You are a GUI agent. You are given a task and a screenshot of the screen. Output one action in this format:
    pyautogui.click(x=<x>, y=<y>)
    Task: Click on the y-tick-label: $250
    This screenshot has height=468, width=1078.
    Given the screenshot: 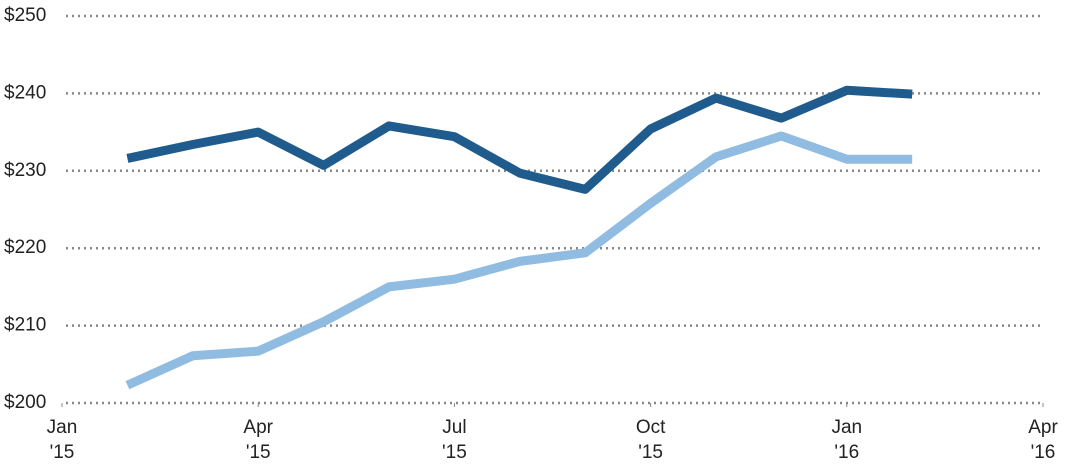 What is the action you would take?
    pyautogui.click(x=25, y=15)
    